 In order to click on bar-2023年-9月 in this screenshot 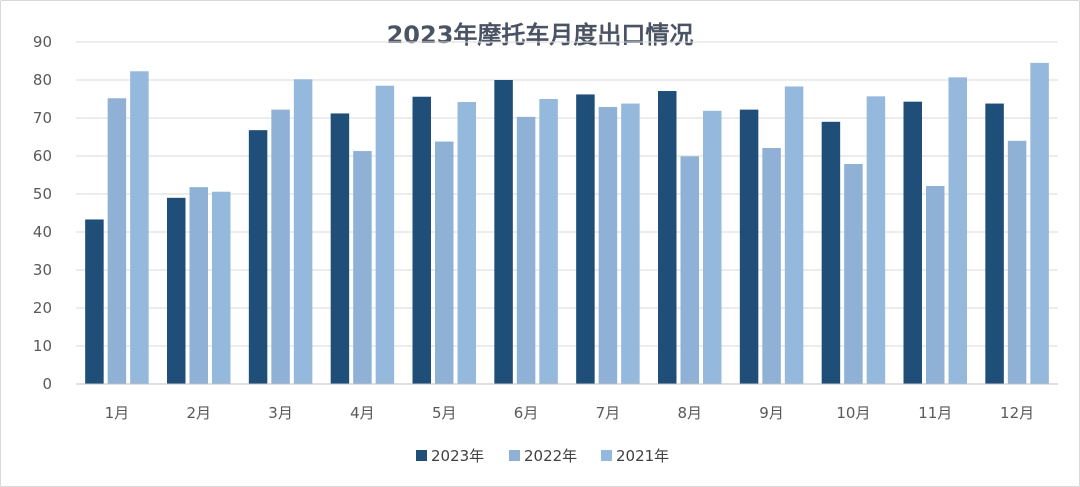, I will do `click(749, 246)`.